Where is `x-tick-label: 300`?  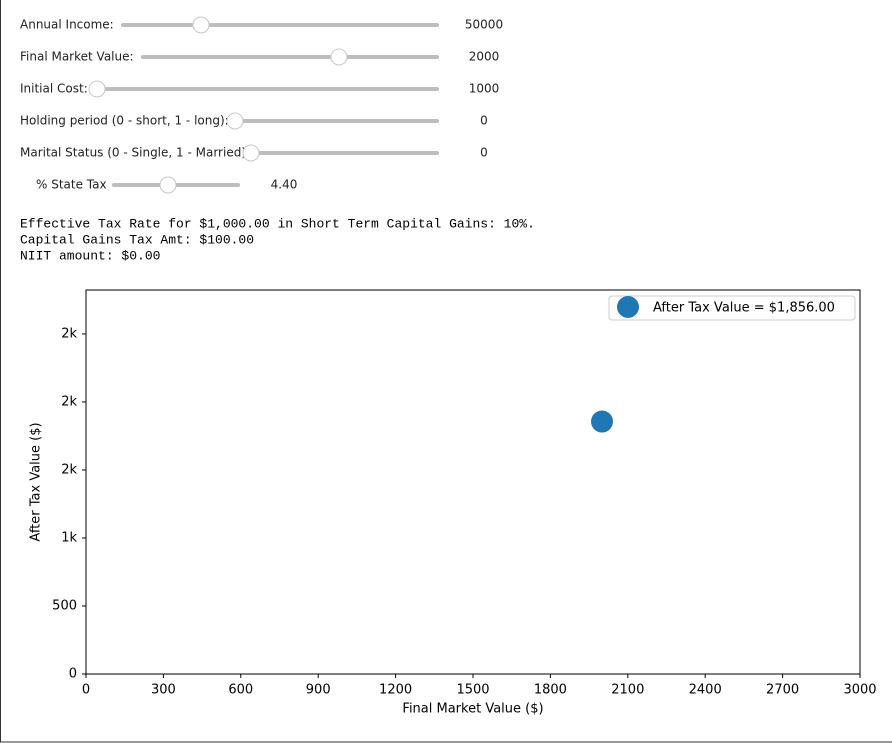 x-tick-label: 300 is located at coordinates (163, 690).